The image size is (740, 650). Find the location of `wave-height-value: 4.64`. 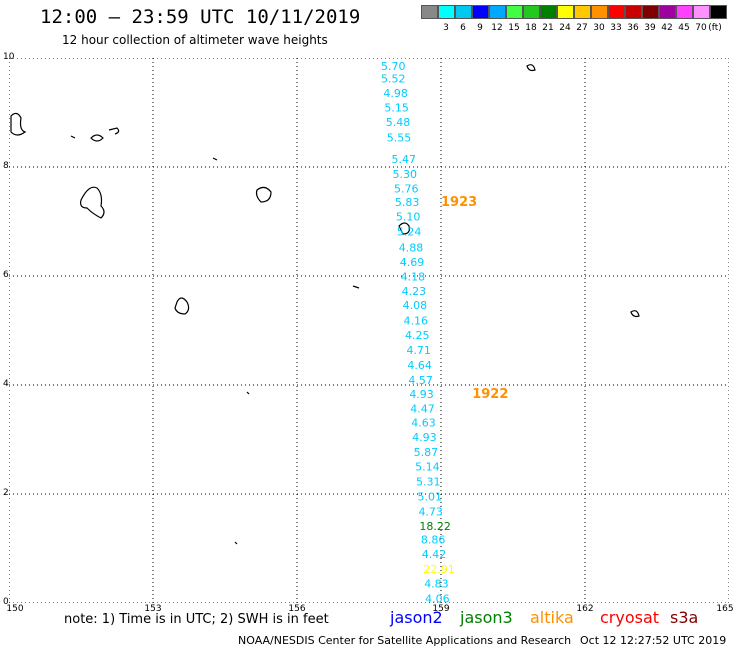

wave-height-value: 4.64 is located at coordinates (419, 365).